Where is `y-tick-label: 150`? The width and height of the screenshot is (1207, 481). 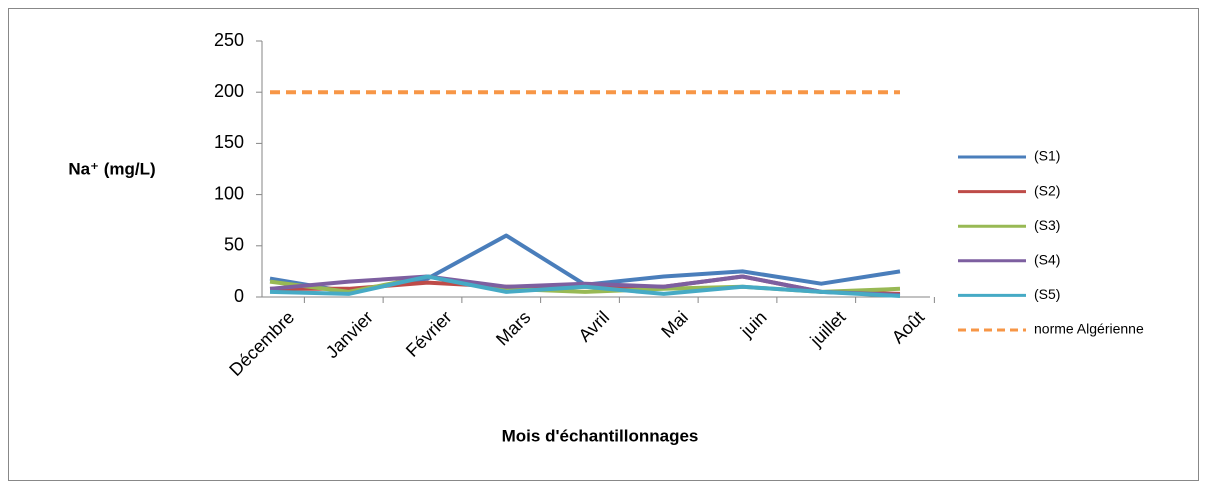
y-tick-label: 150 is located at coordinates (229, 142).